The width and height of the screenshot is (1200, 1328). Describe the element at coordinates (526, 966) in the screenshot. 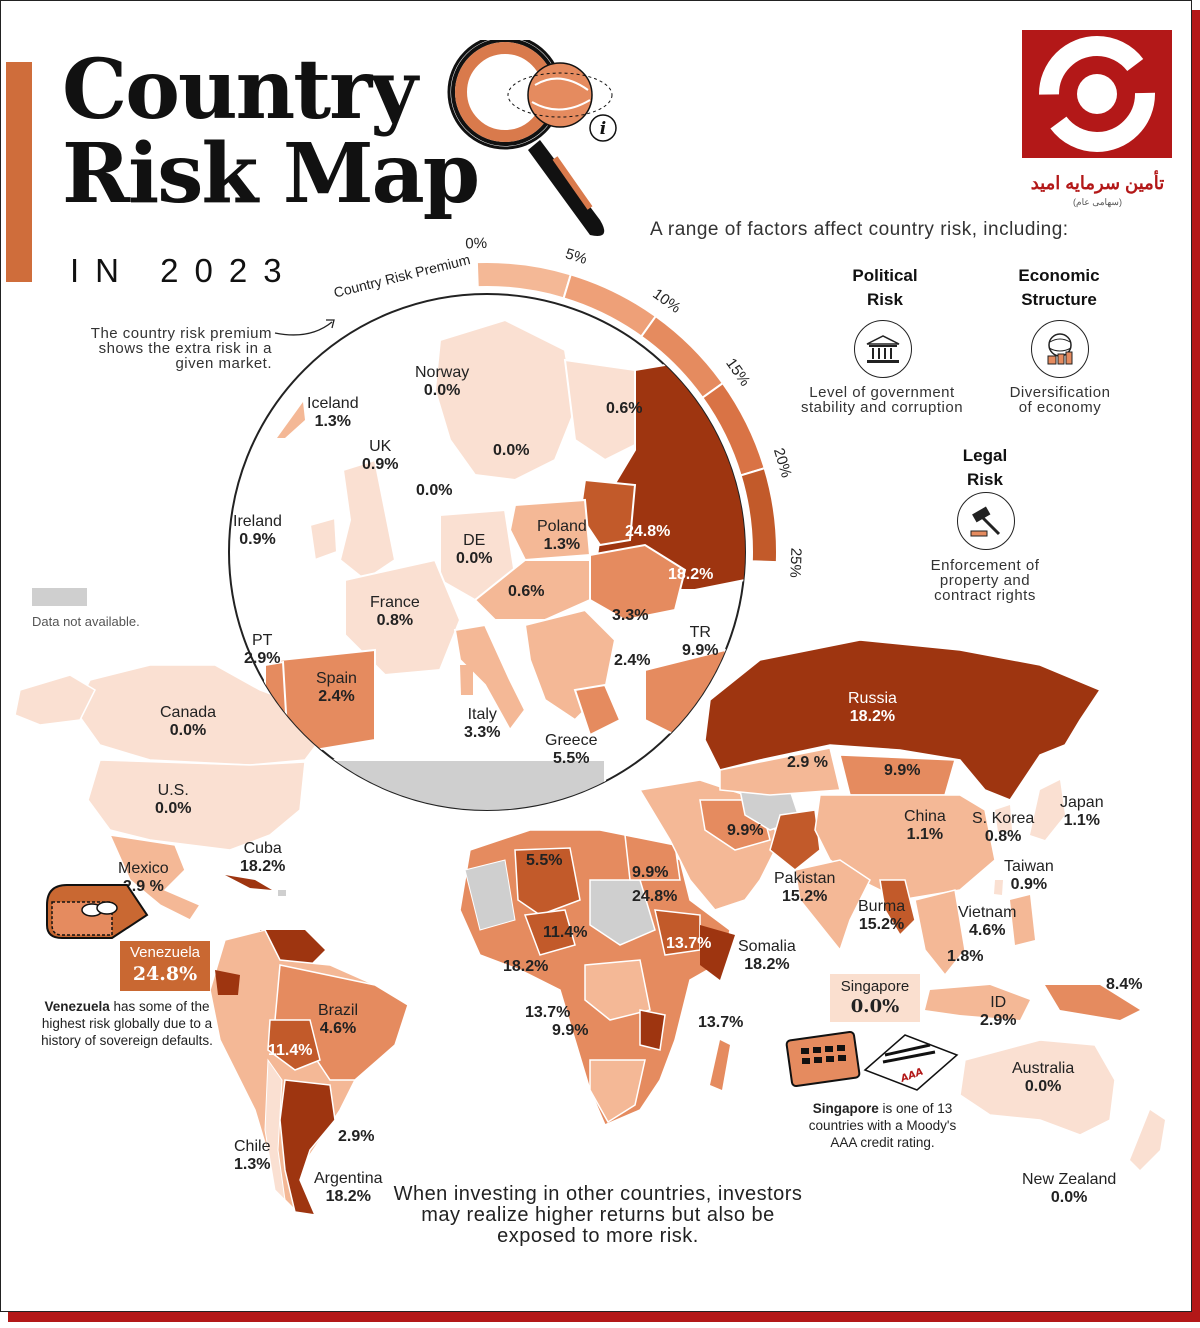

I see `label-west-africa: 18.2%` at that location.